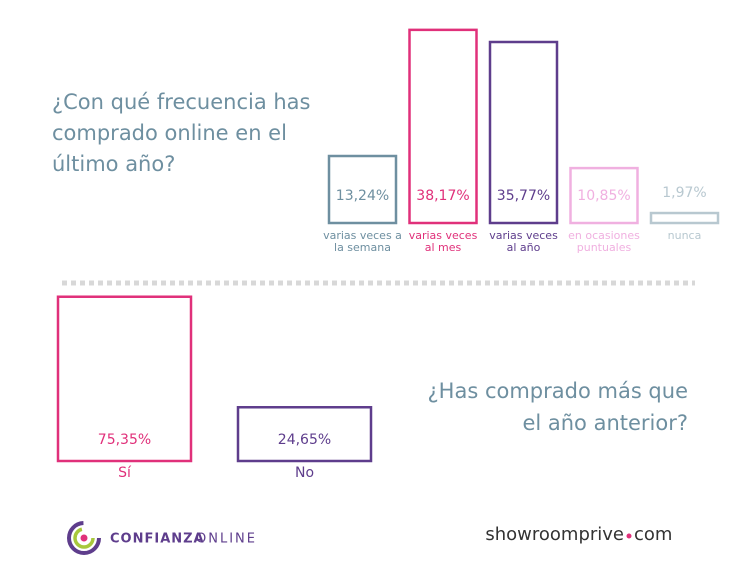  Describe the element at coordinates (604, 235) in the screenshot. I see `category-label: en ocasiones` at that location.